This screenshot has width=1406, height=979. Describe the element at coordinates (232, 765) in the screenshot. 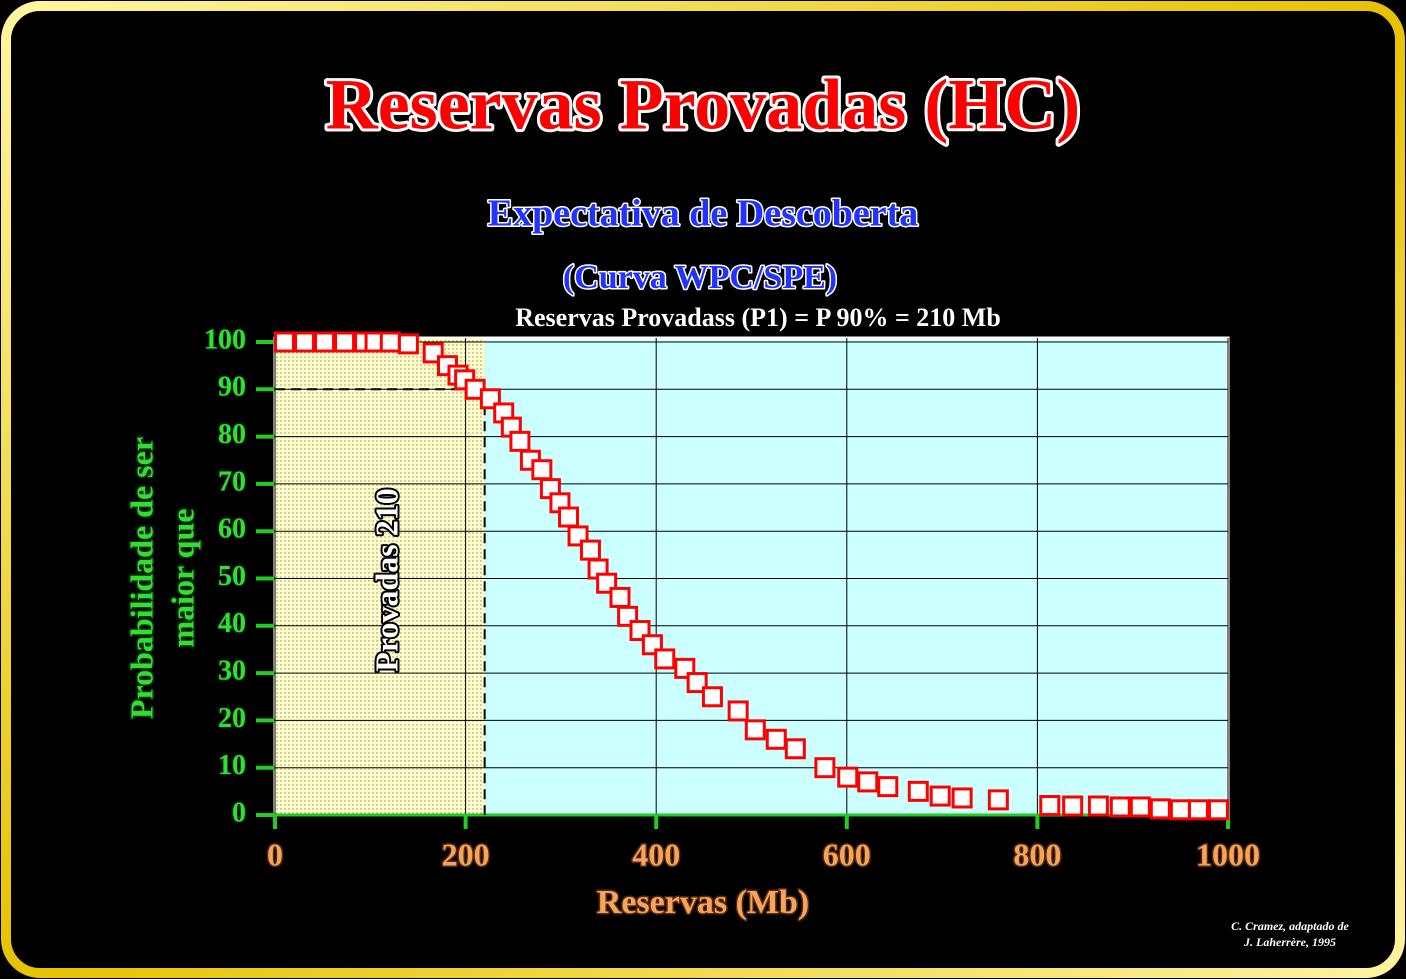

I see `y-tick-label: 10` at that location.